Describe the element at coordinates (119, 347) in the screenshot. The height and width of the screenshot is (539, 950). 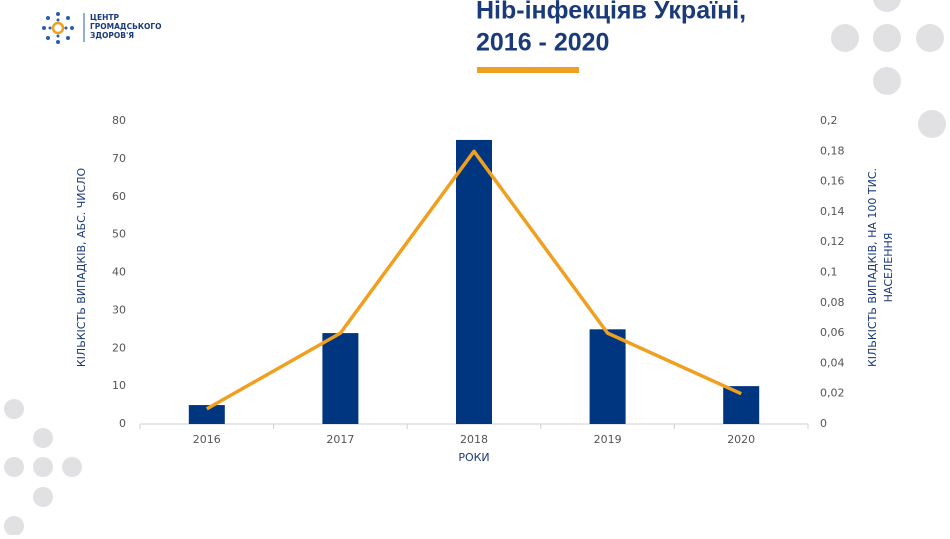
I see `y-tick-label: 20` at that location.